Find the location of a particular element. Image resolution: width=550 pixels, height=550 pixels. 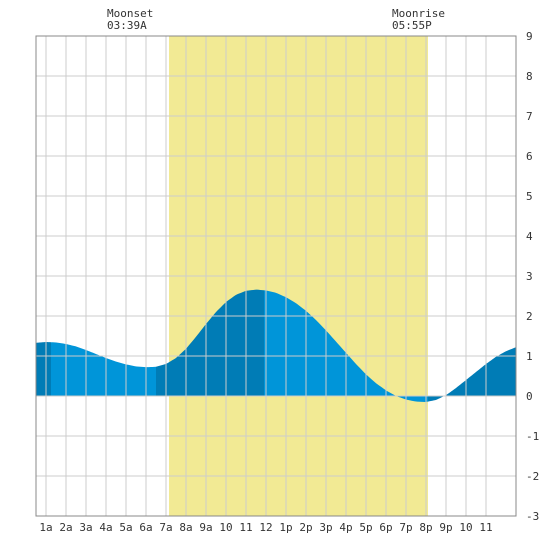

x-tick-label: 7a is located at coordinates (165, 527).